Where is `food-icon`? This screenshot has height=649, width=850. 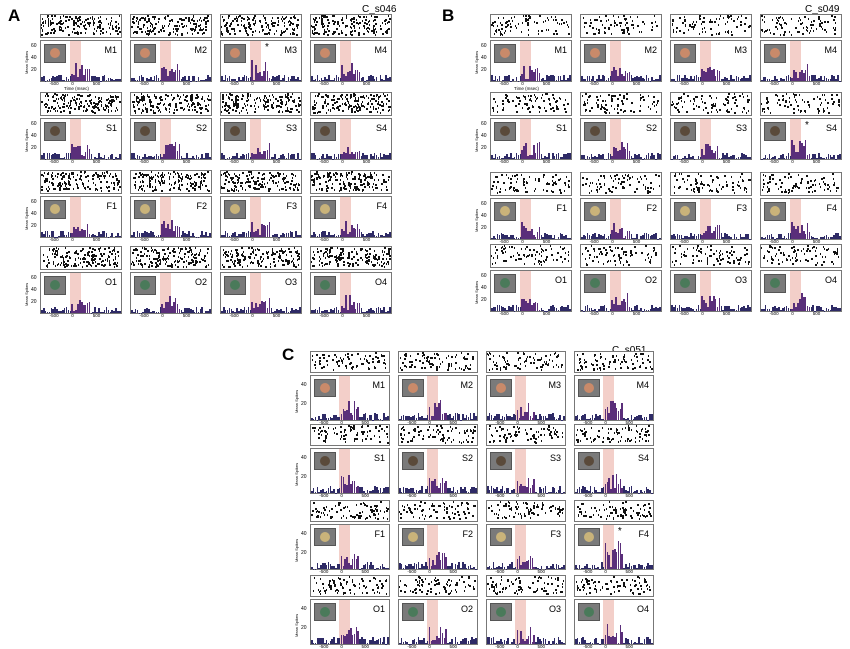
food-icon is located at coordinates (775, 211).